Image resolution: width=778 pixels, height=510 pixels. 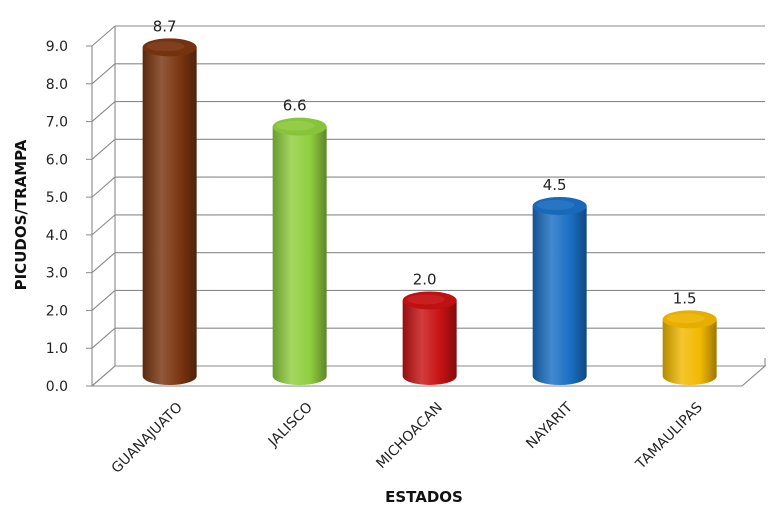 What do you see at coordinates (295, 106) in the screenshot?
I see `data-label: 6.6` at bounding box center [295, 106].